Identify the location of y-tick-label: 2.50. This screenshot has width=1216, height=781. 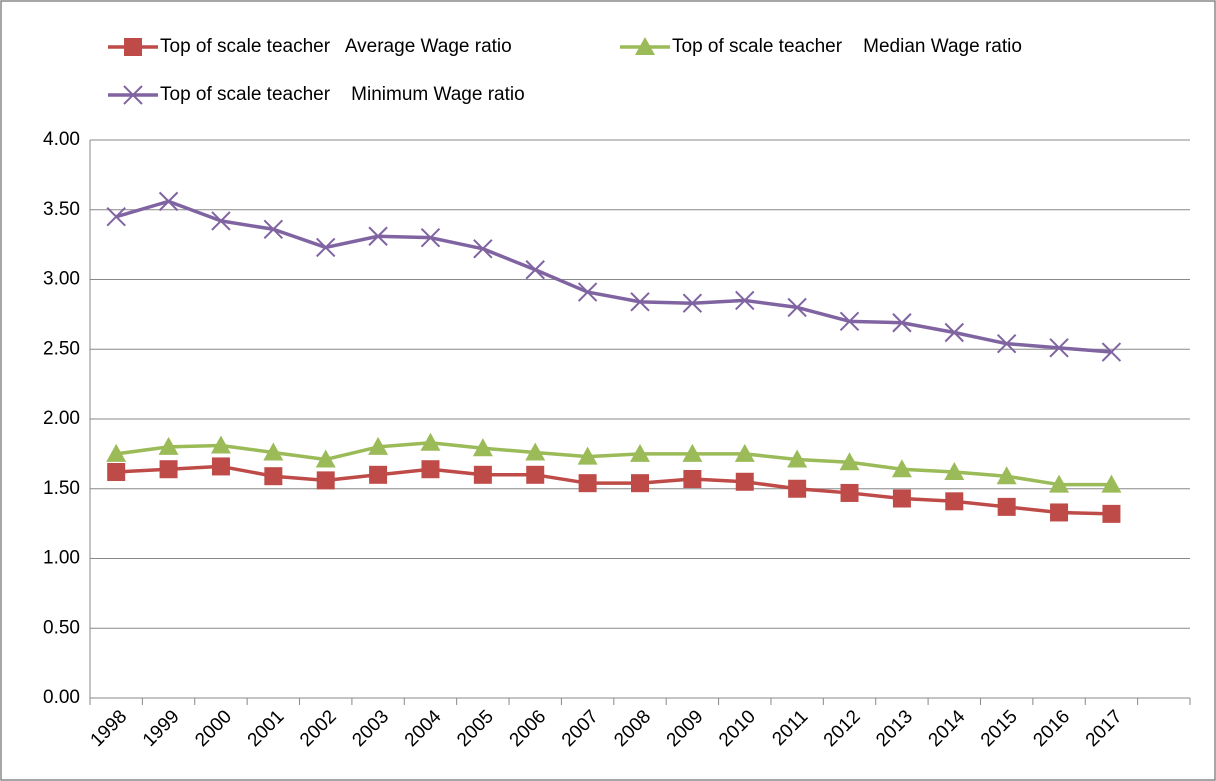
(61, 348).